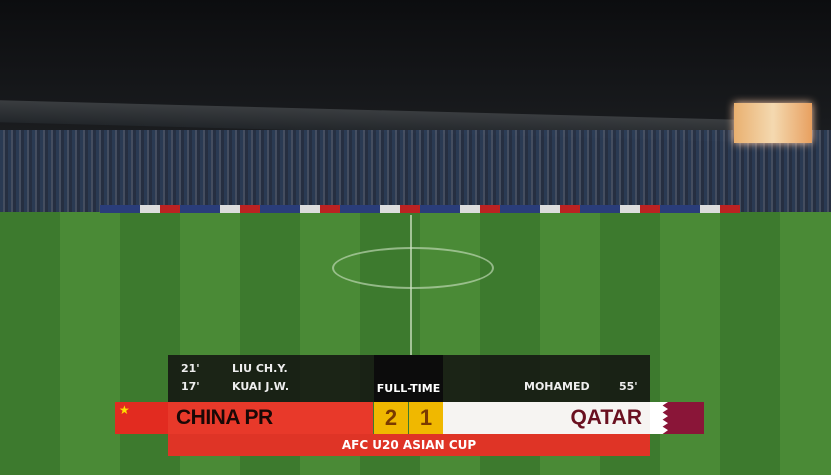 The width and height of the screenshot is (831, 475). Describe the element at coordinates (391, 418) in the screenshot. I see `home-score: 2` at that location.